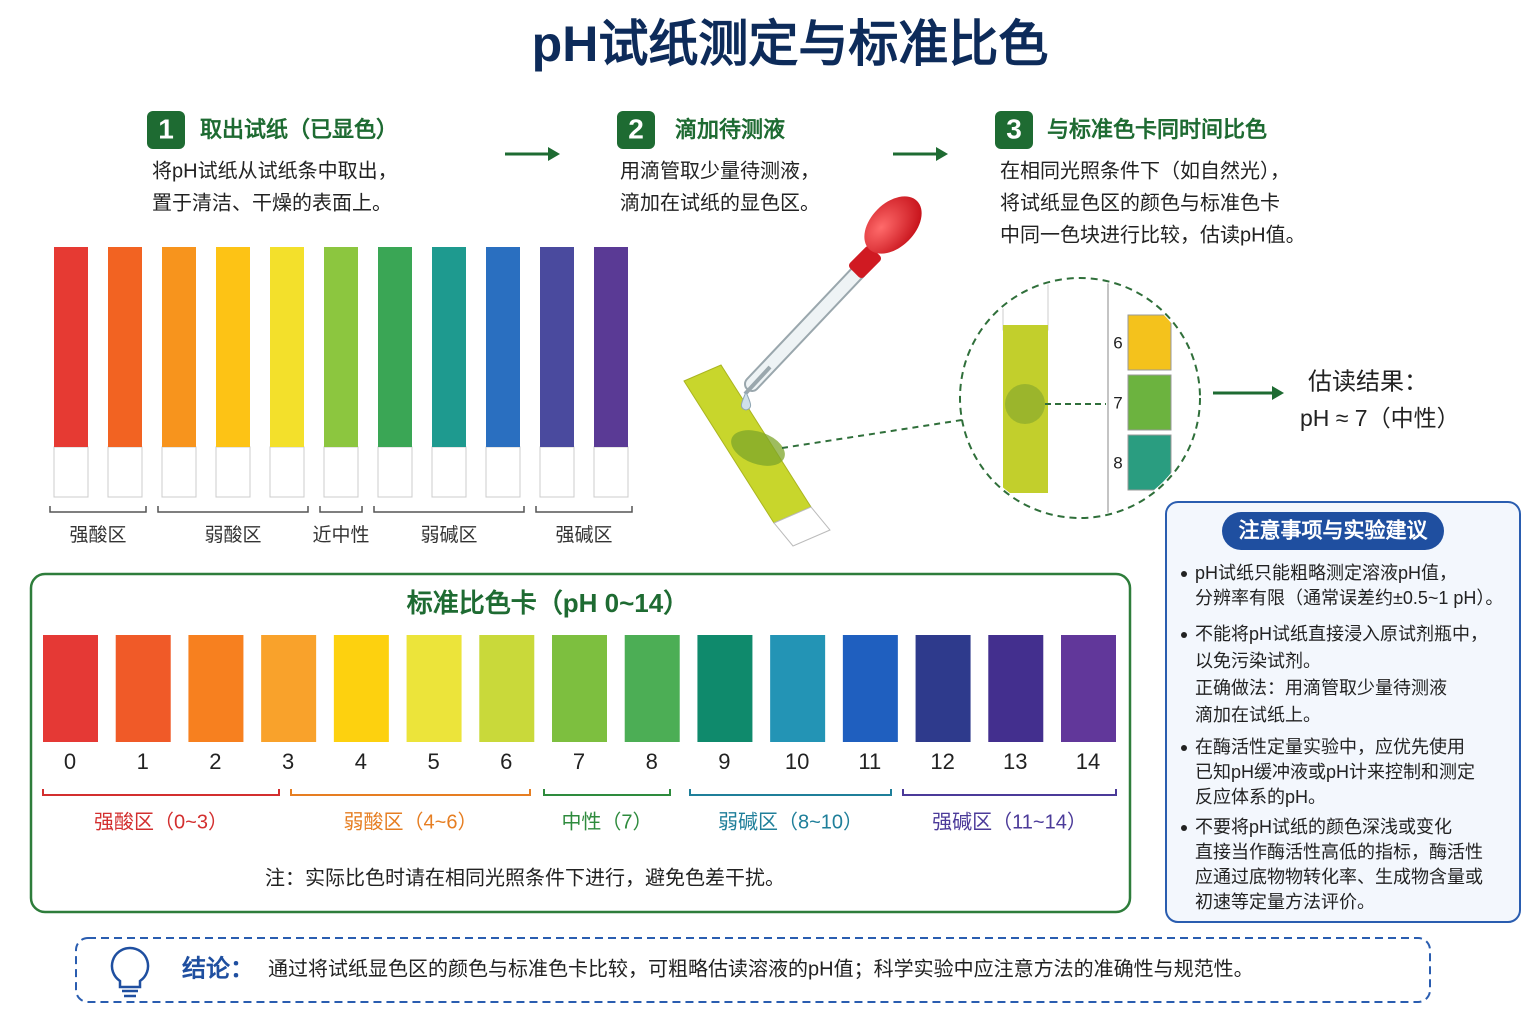 The height and width of the screenshot is (1024, 1536). I want to click on bulb-glass, so click(130, 967).